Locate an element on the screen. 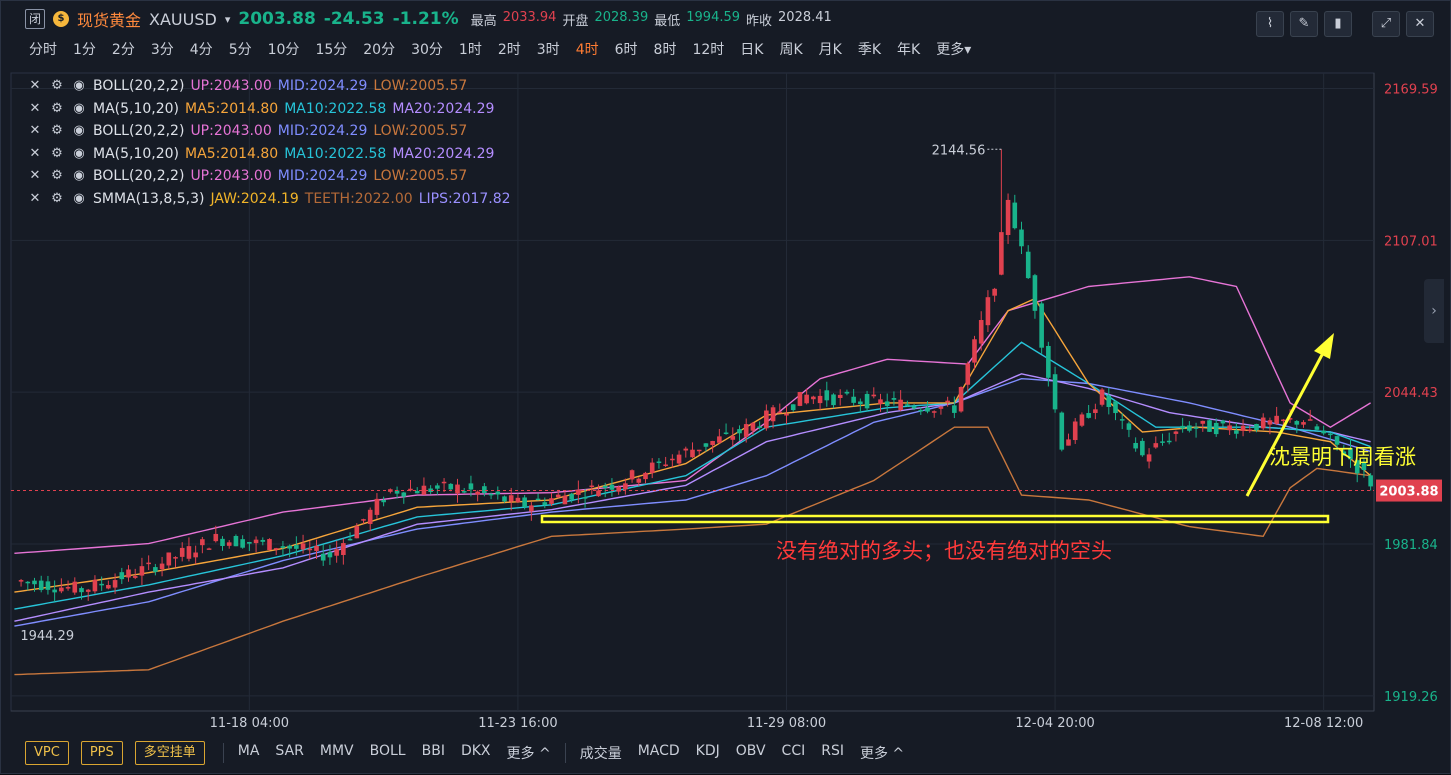 This screenshot has width=1451, height=775. sub-indicator-tab: RSI is located at coordinates (832, 751).